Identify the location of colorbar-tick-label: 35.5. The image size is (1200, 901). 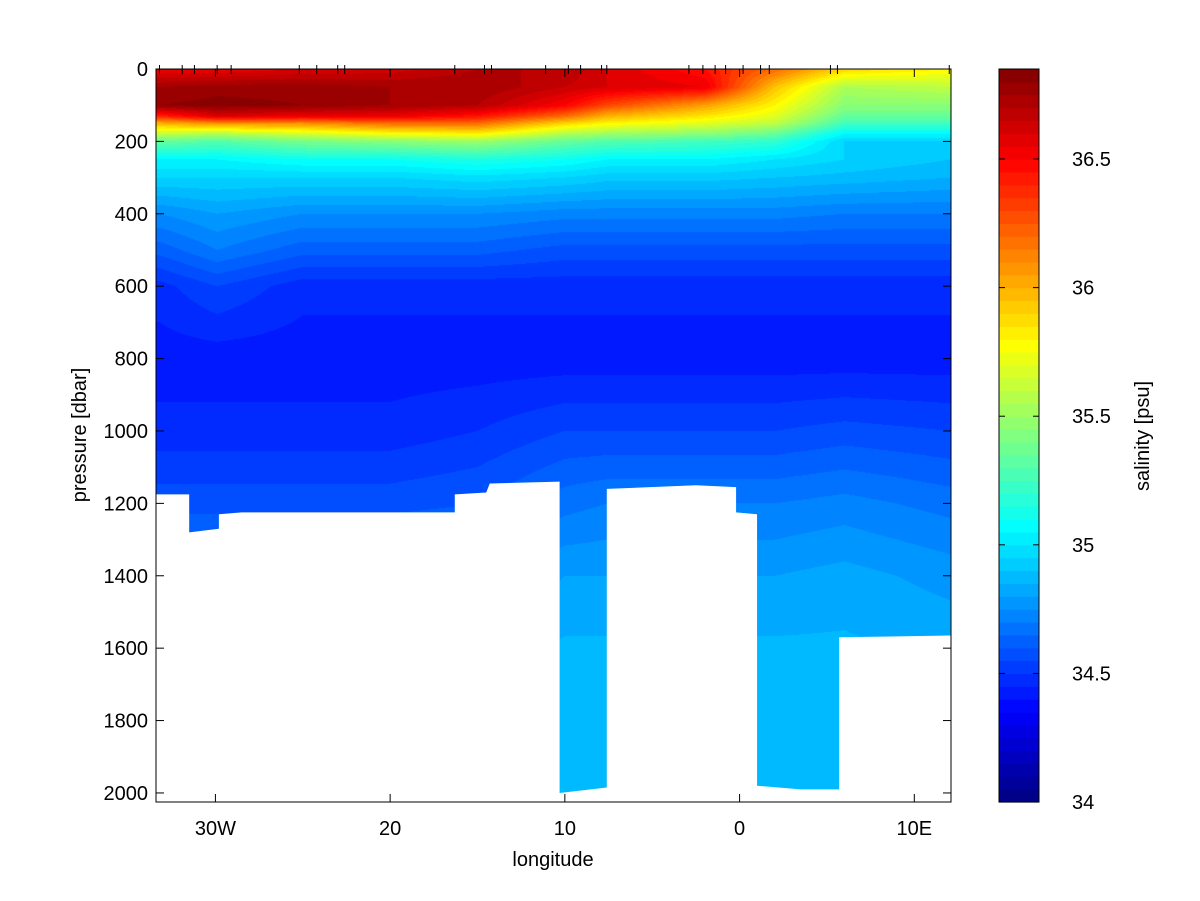
(1091, 417).